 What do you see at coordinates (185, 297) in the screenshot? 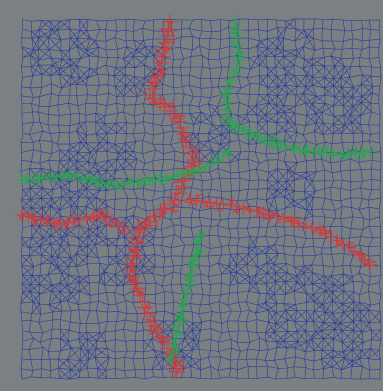
I see `green-path-lower` at bounding box center [185, 297].